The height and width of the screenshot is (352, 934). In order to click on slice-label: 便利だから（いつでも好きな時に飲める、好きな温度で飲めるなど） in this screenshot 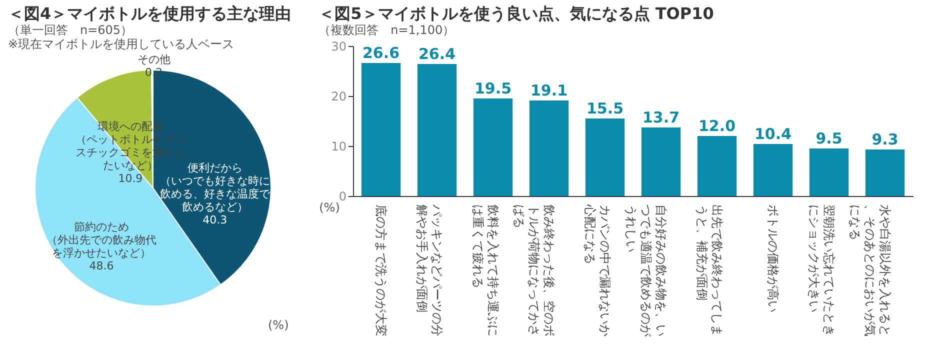, I will do `click(215, 188)`.